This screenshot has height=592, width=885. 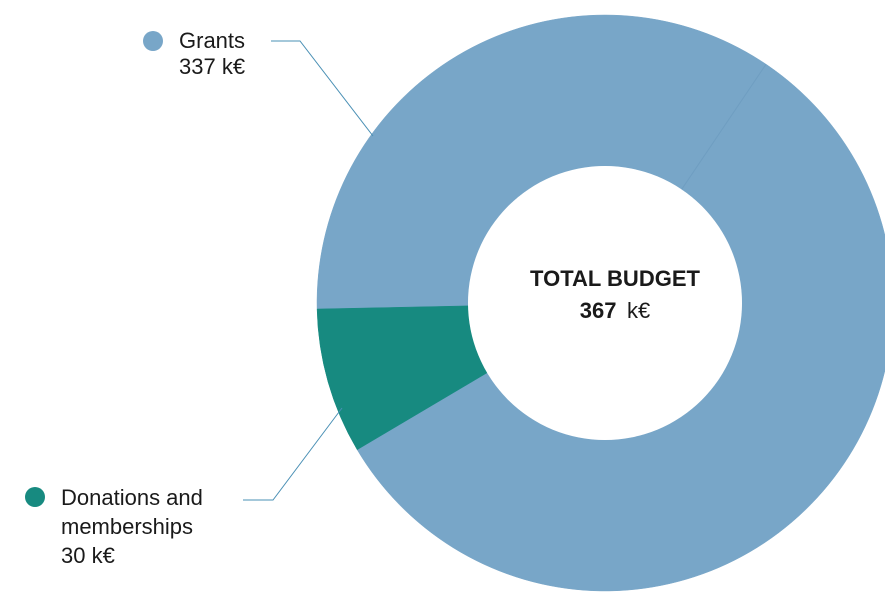 What do you see at coordinates (88, 555) in the screenshot?
I see `legend-value-donations-and-memberships: 30 k€` at bounding box center [88, 555].